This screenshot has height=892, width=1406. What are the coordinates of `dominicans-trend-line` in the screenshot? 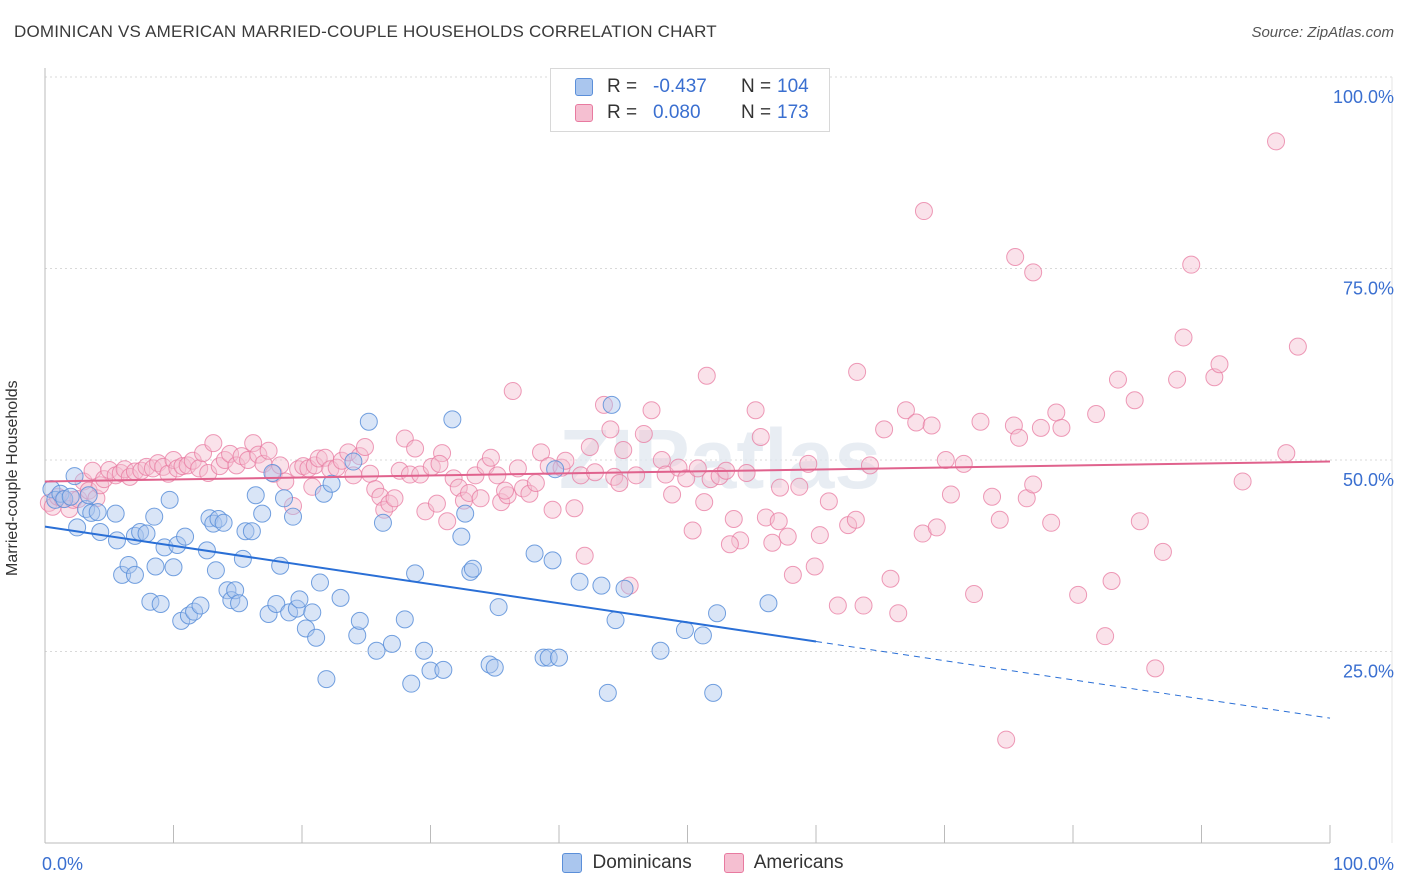 It's located at (430, 584).